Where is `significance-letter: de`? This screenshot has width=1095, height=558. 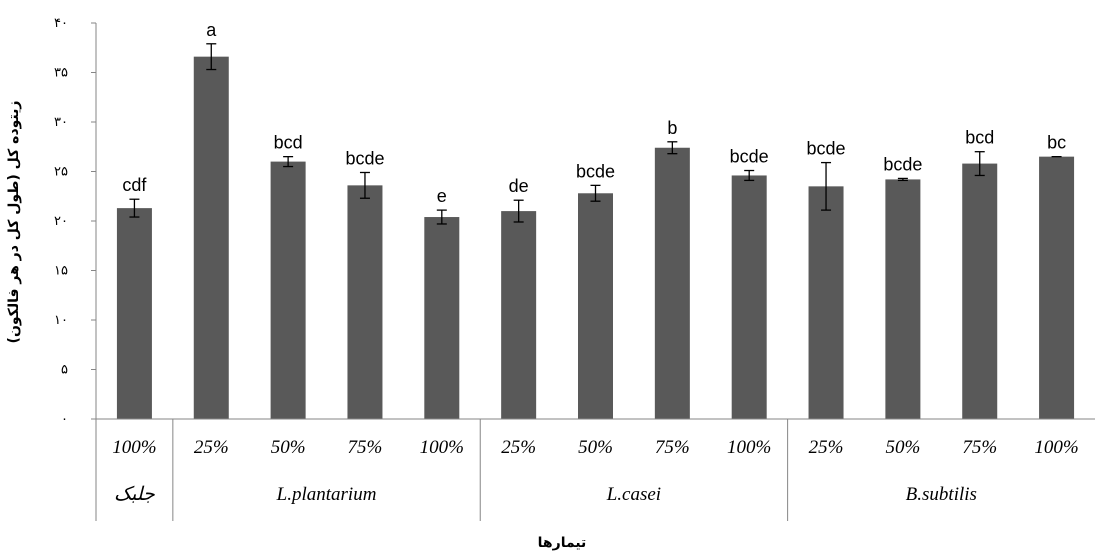 significance-letter: de is located at coordinates (519, 186).